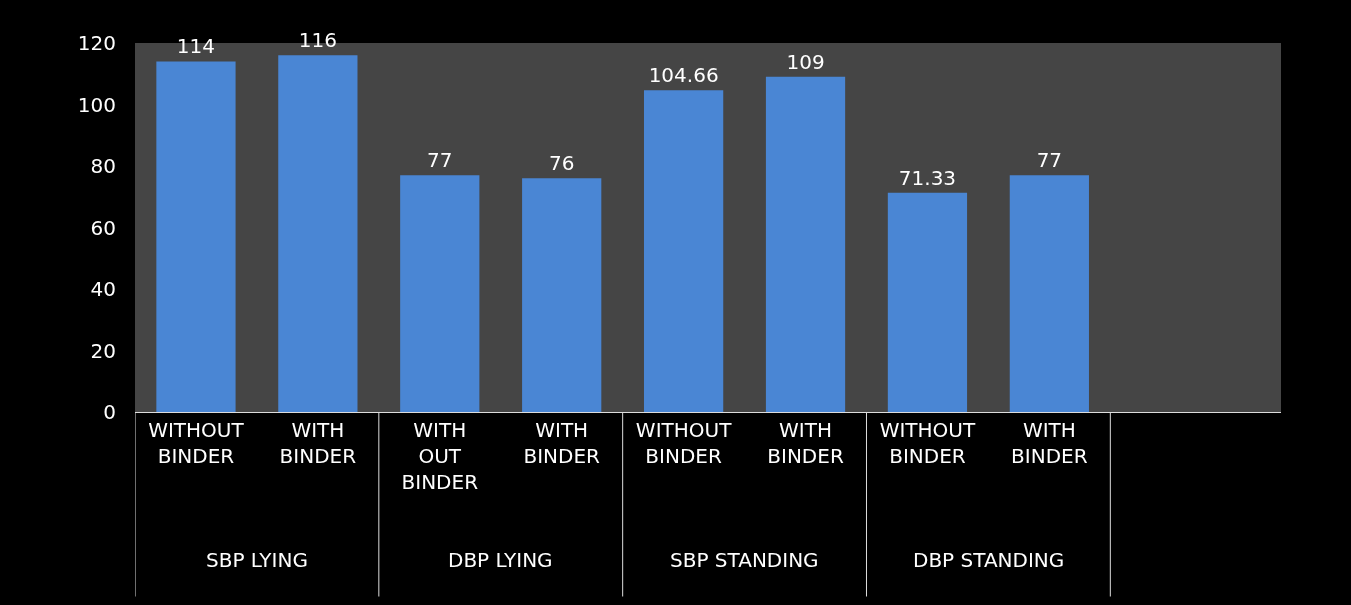 The height and width of the screenshot is (605, 1351). What do you see at coordinates (744, 560) in the screenshot?
I see `text: SBP STANDING` at bounding box center [744, 560].